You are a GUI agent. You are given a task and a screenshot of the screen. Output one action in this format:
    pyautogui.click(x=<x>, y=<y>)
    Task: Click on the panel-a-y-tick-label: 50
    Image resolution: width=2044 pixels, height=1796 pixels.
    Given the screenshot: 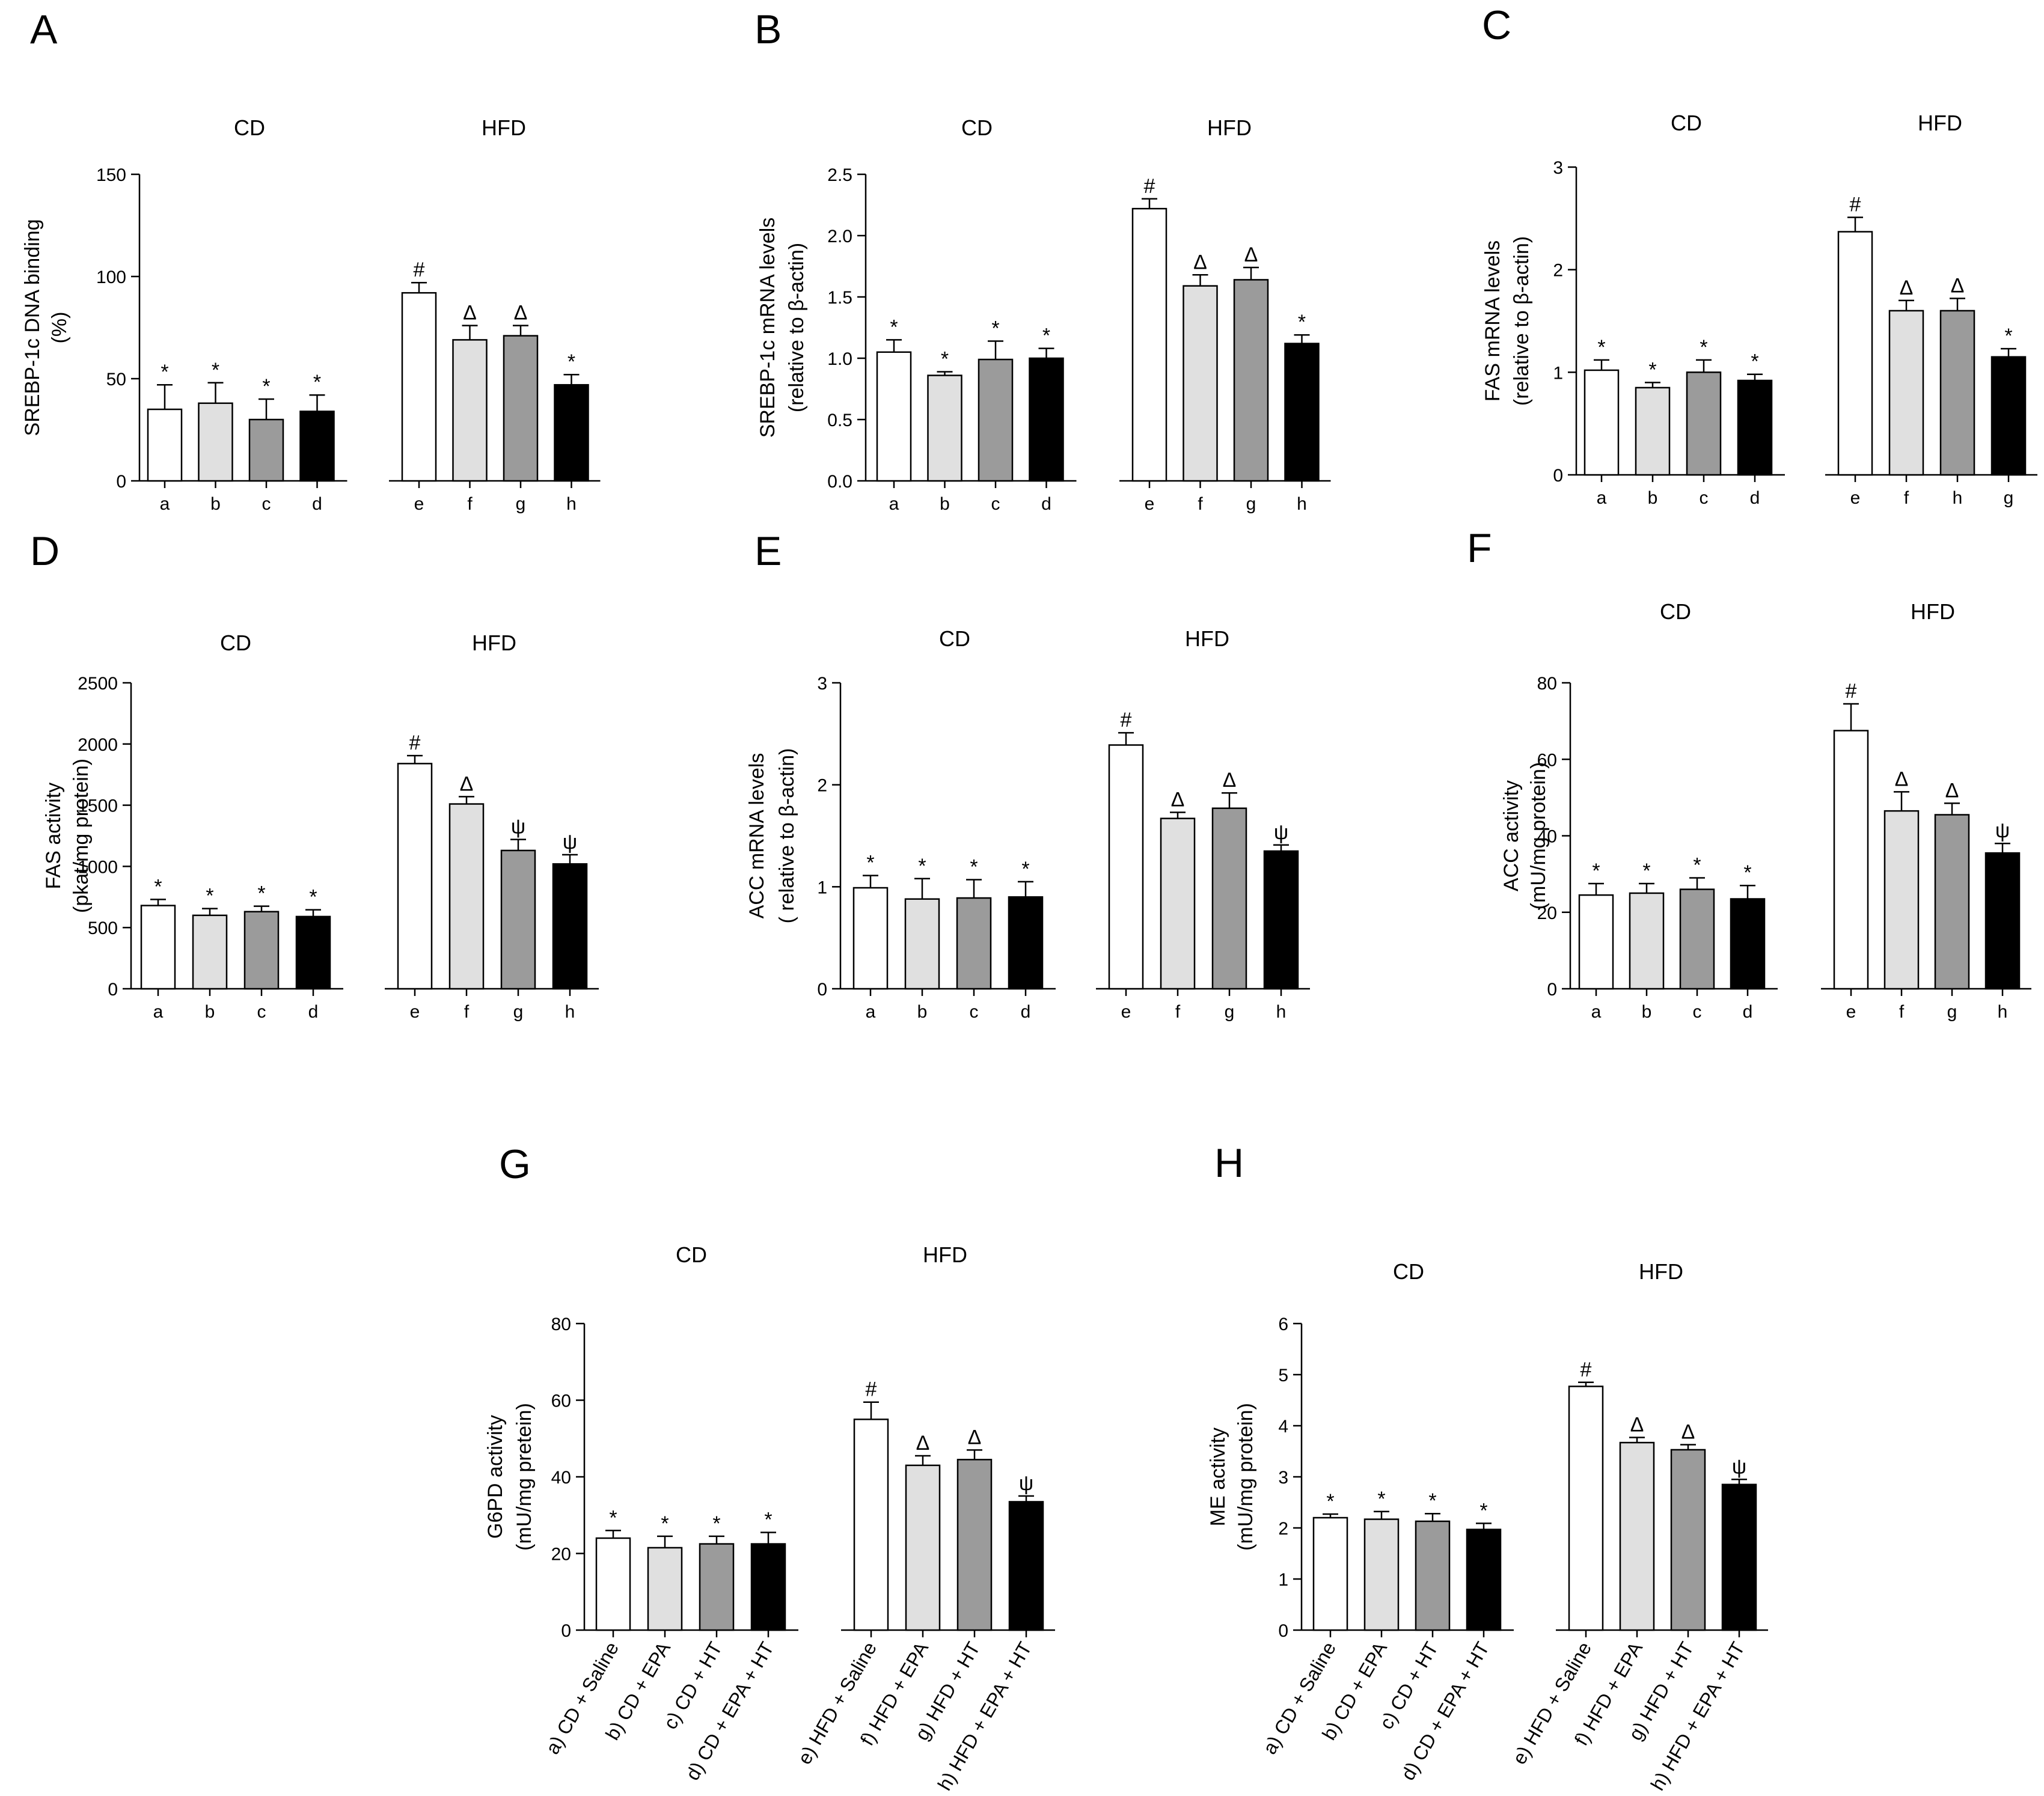 What is the action you would take?
    pyautogui.click(x=116, y=380)
    